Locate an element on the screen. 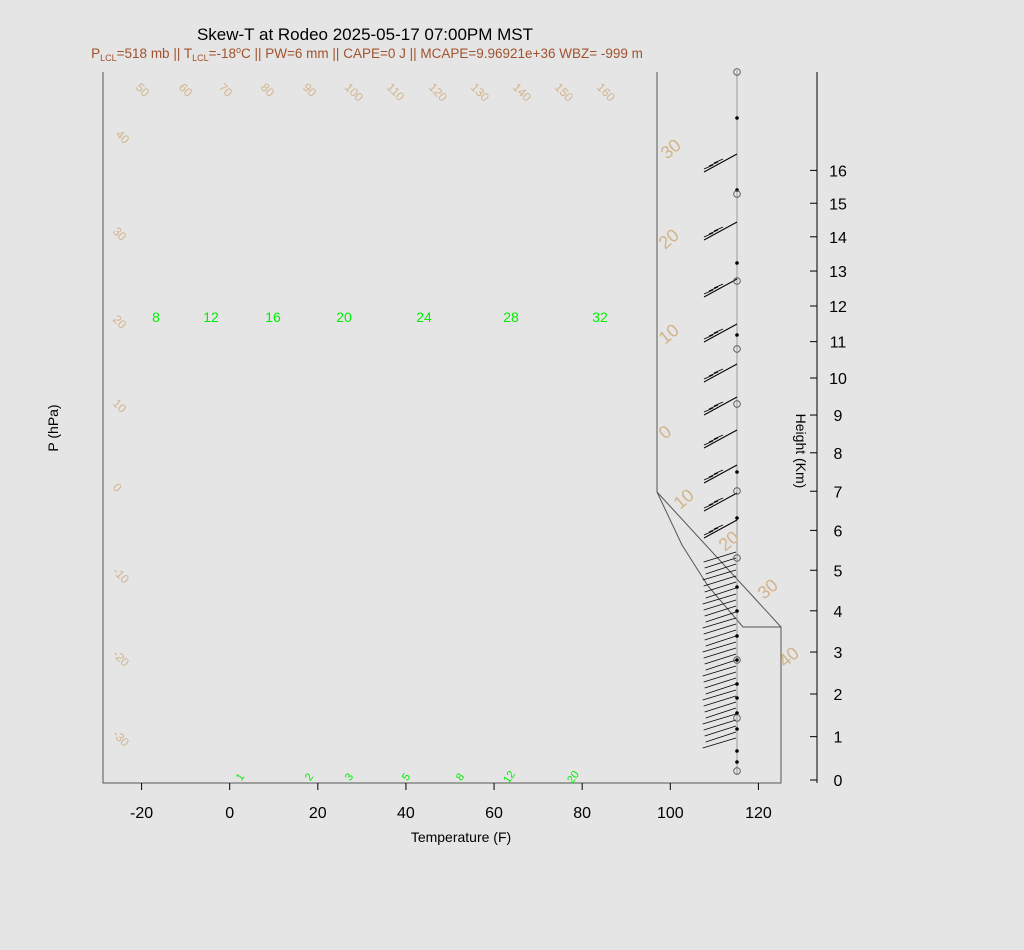 The width and height of the screenshot is (1024, 950). panel-diagonal is located at coordinates (719, 559).